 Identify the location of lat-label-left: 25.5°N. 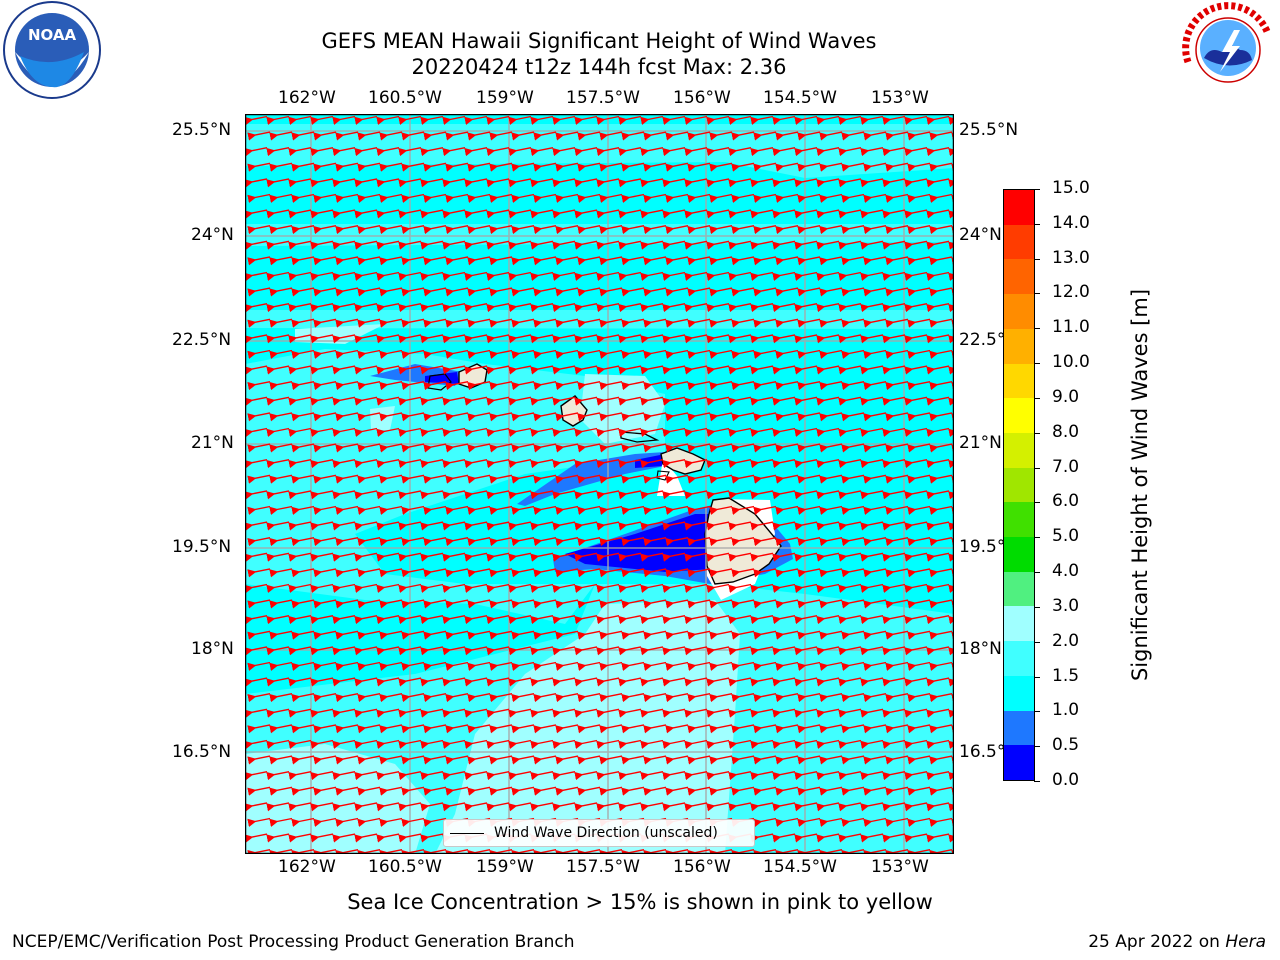
(202, 130).